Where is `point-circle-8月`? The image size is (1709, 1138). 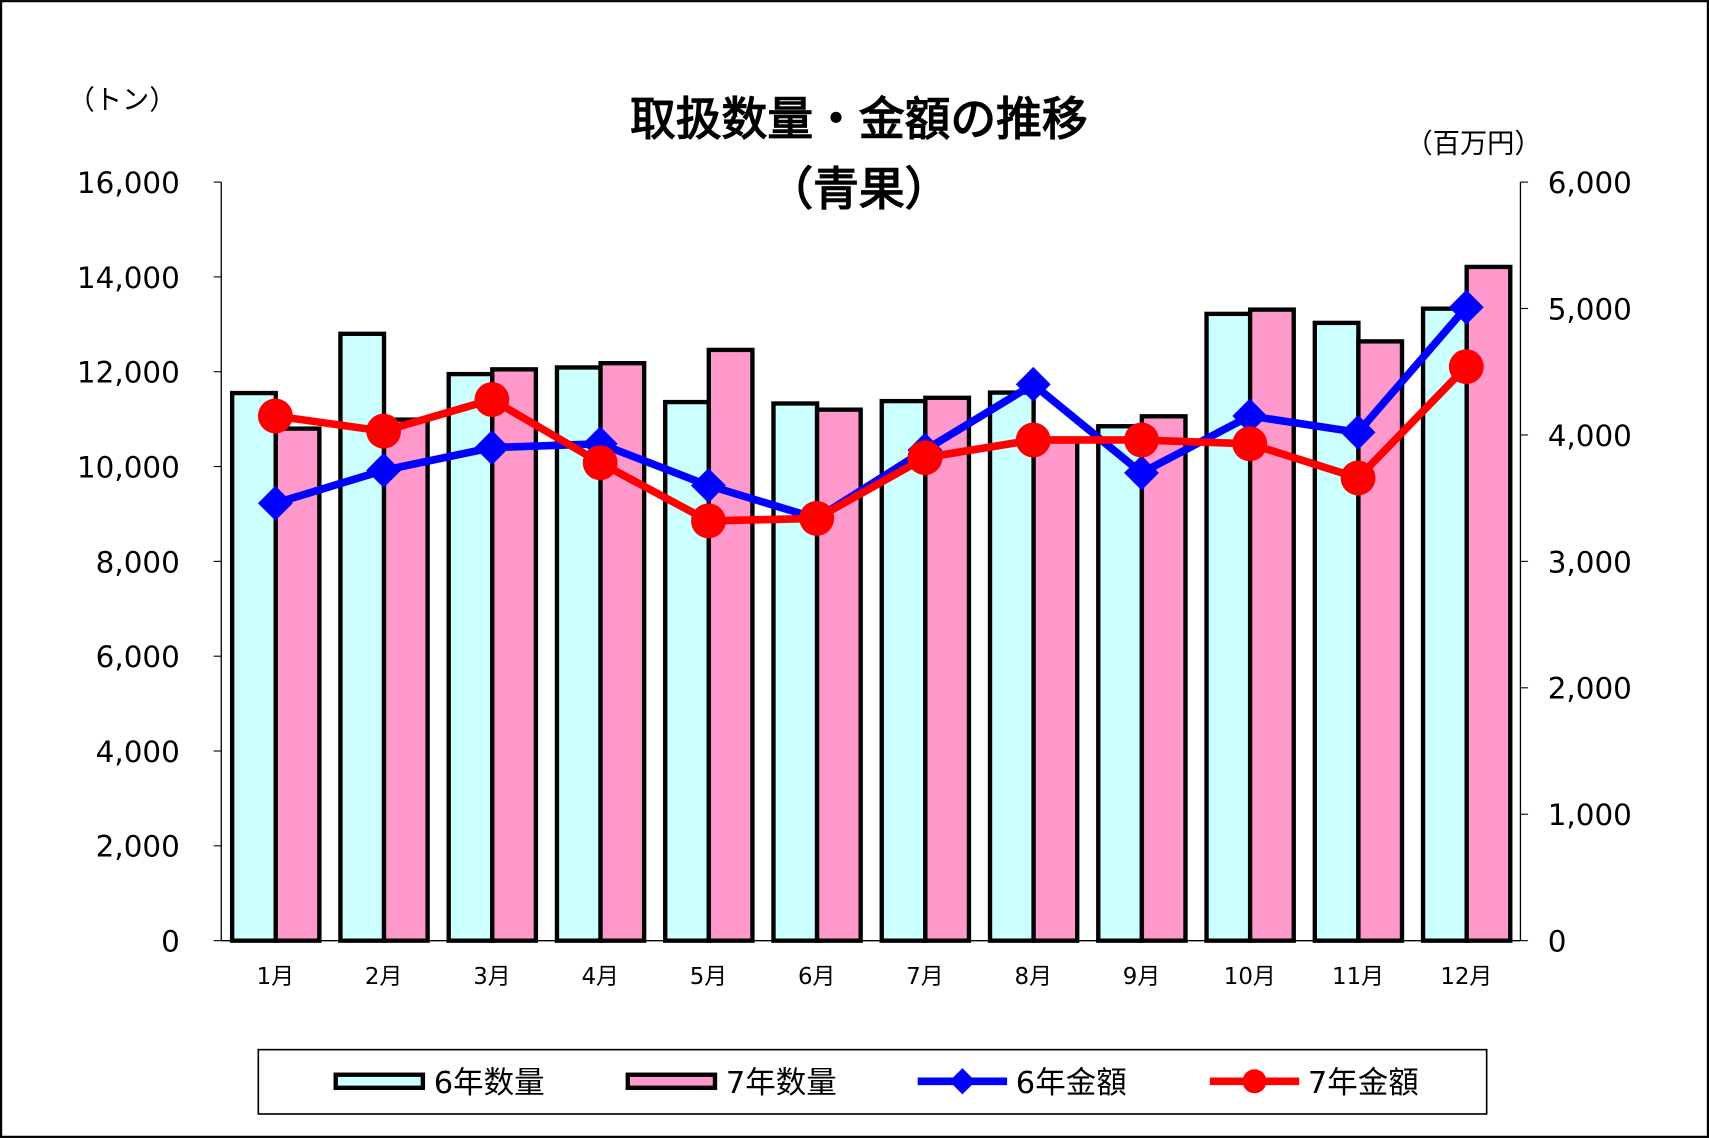
point-circle-8月 is located at coordinates (1033, 440).